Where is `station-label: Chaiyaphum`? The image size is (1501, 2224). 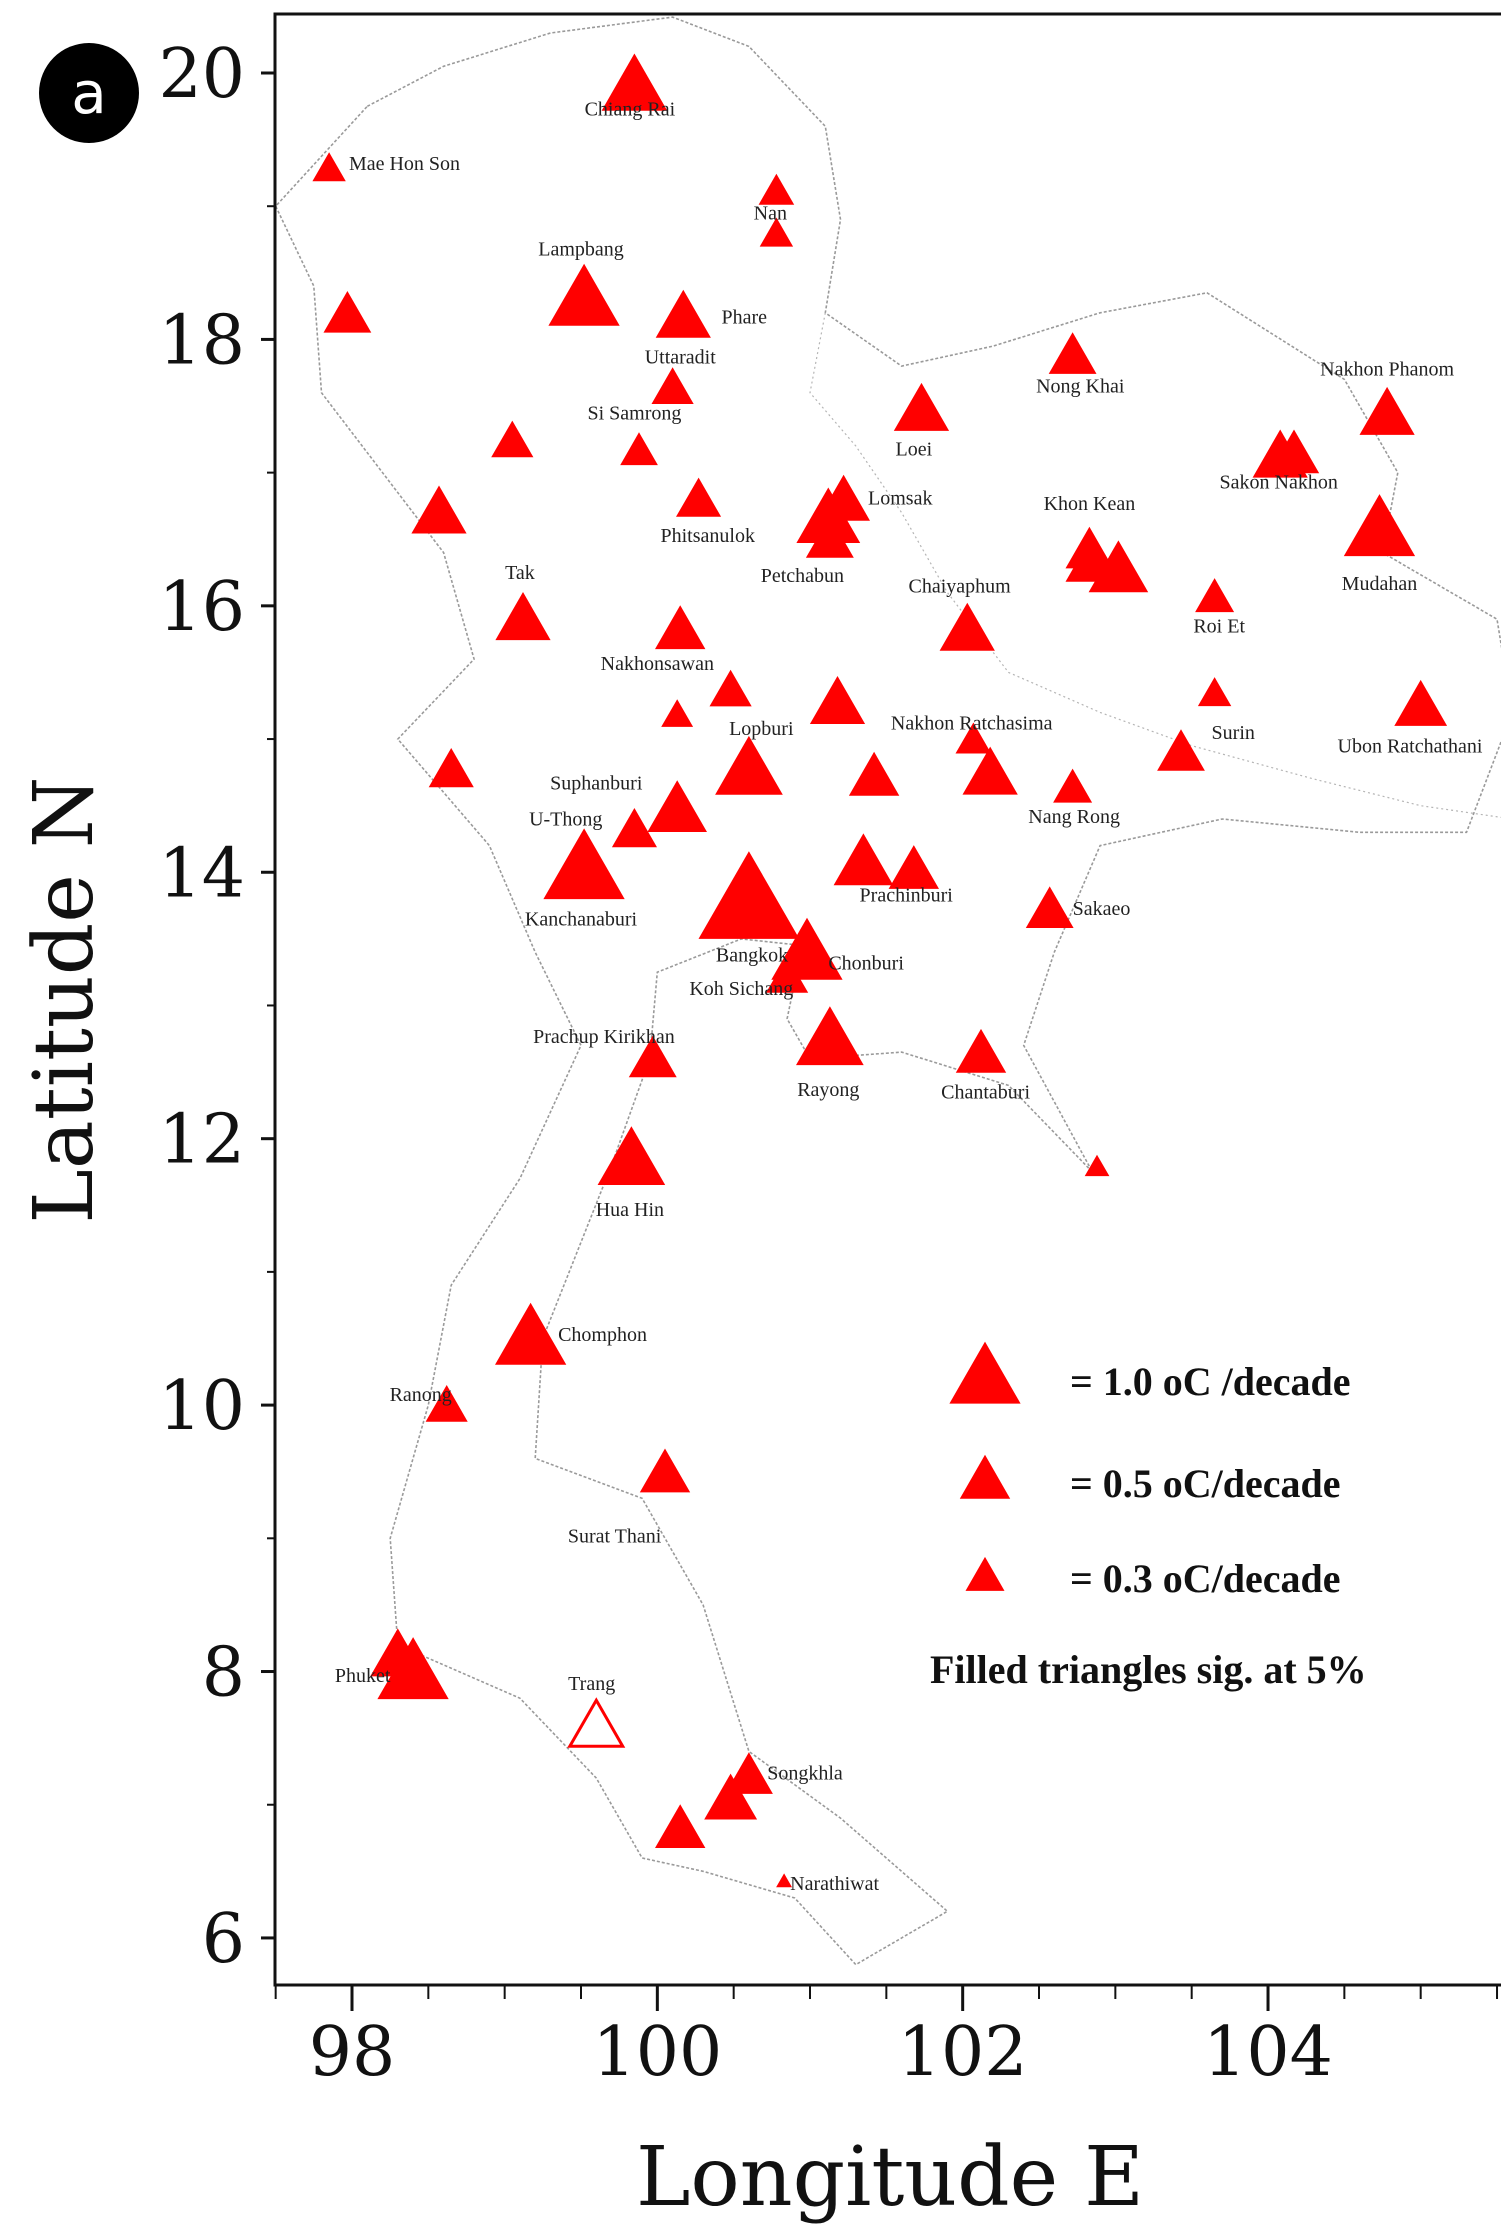
station-label: Chaiyaphum is located at coordinates (960, 587).